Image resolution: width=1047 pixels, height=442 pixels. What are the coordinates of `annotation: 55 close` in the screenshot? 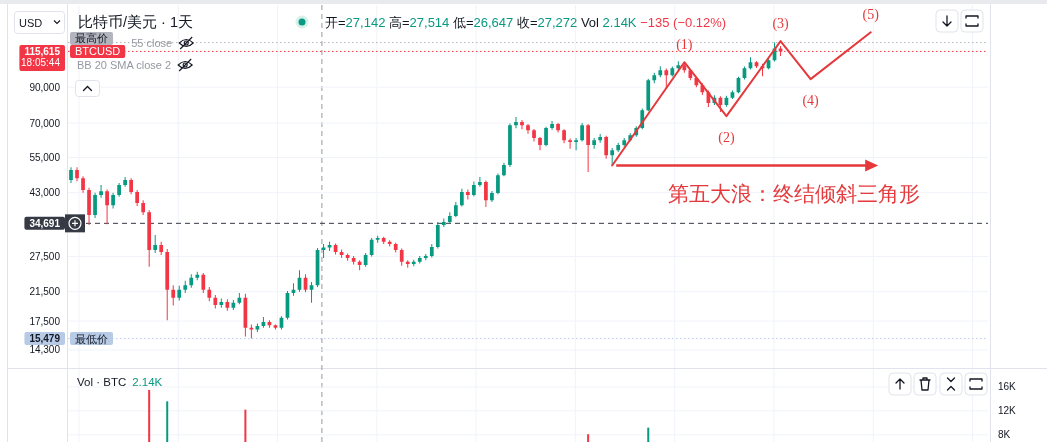 It's located at (152, 43).